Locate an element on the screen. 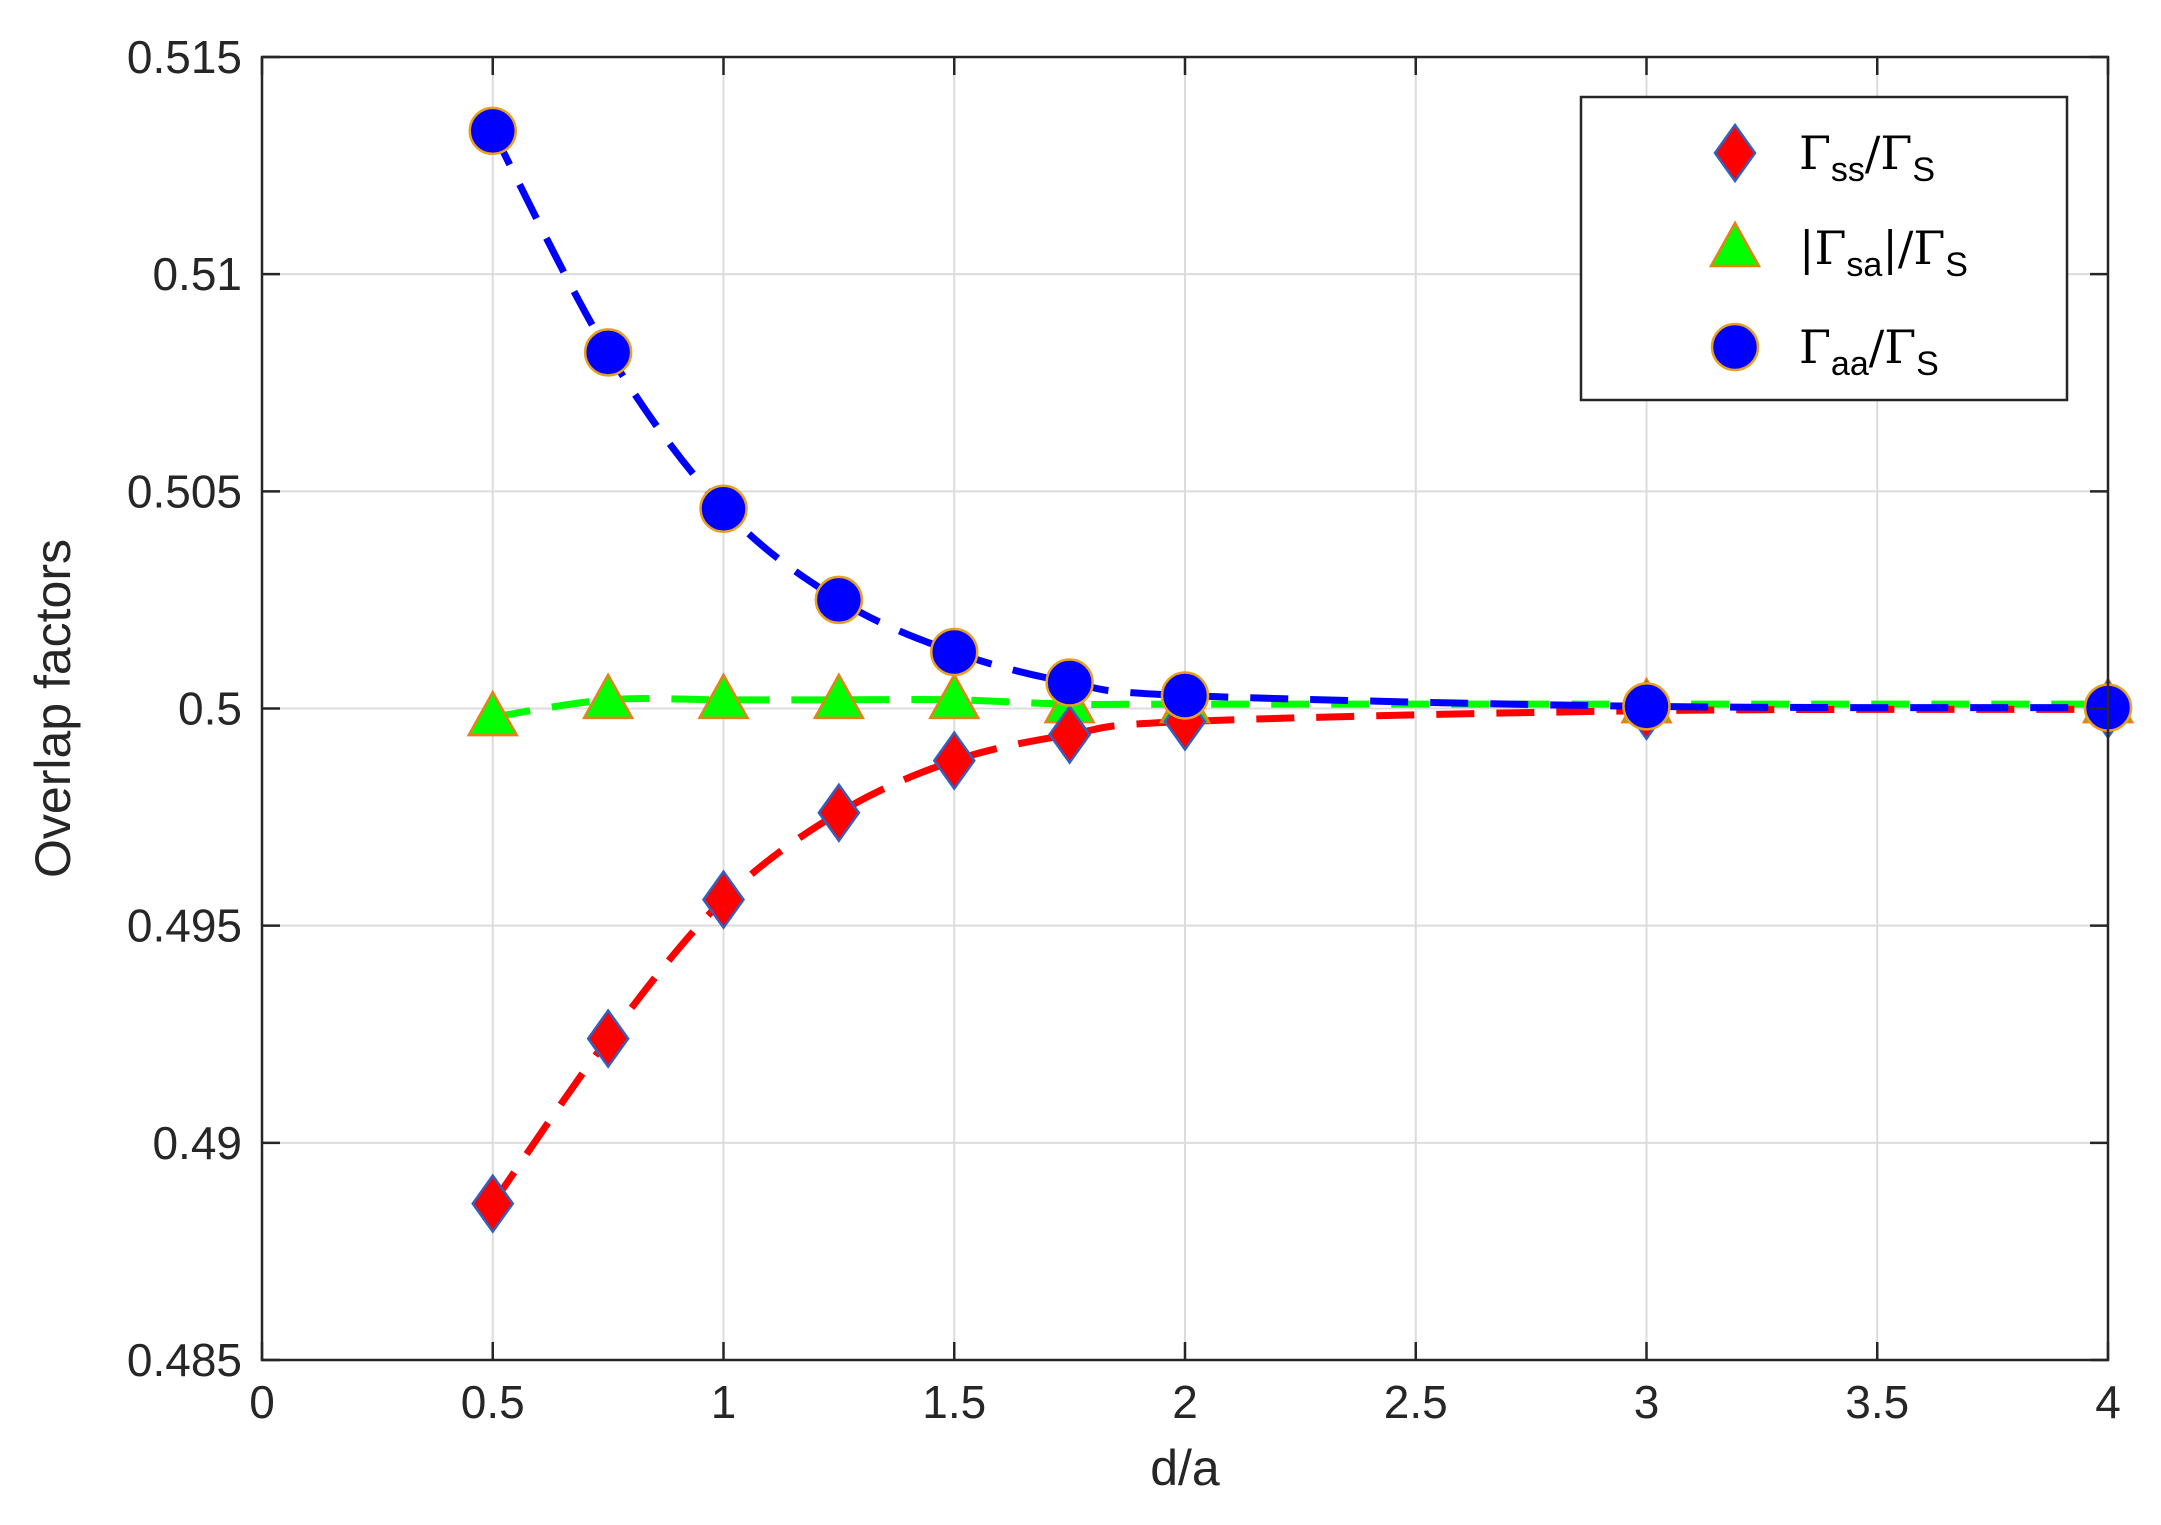 Image resolution: width=2161 pixels, height=1525 pixels. y-tick-label: 0.51 is located at coordinates (197, 274).